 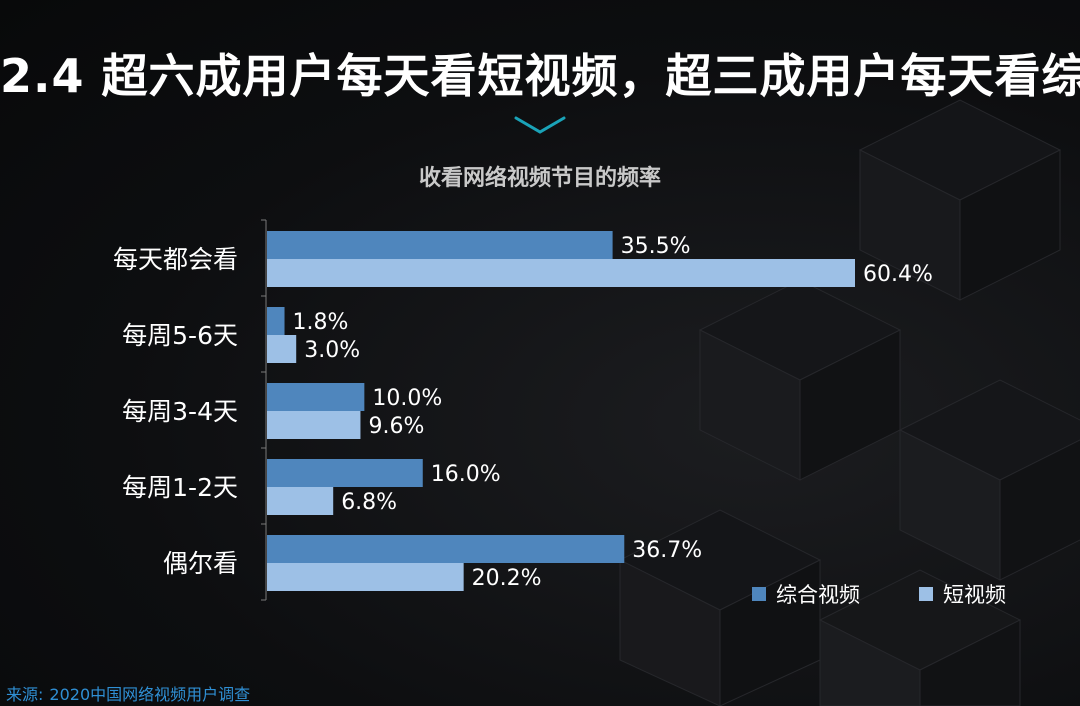 What do you see at coordinates (667, 550) in the screenshot?
I see `data-label: 36.7%` at bounding box center [667, 550].